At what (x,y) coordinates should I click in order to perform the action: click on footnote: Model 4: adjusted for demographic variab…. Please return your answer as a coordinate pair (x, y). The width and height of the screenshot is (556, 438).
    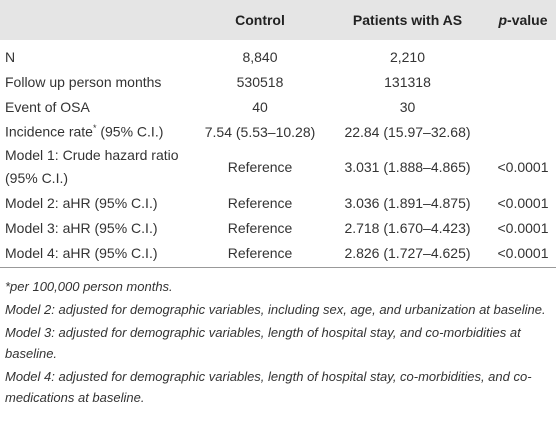
    Looking at the image, I should click on (268, 387).